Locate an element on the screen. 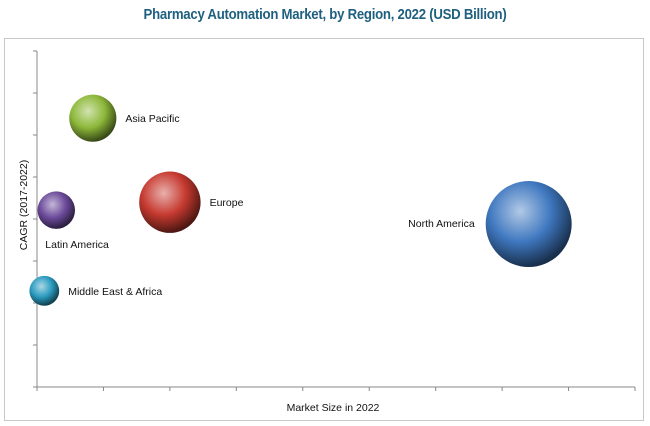 The image size is (650, 426). bubble-label-latin-america: Latin America is located at coordinates (77, 245).